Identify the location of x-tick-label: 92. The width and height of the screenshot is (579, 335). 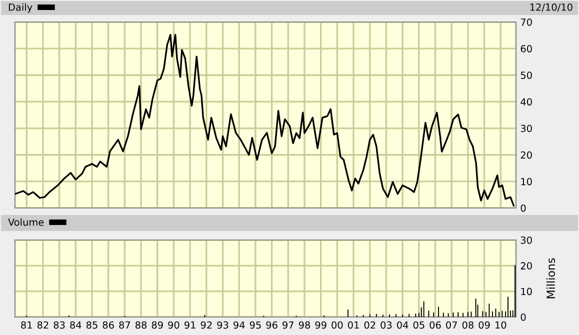
(206, 325).